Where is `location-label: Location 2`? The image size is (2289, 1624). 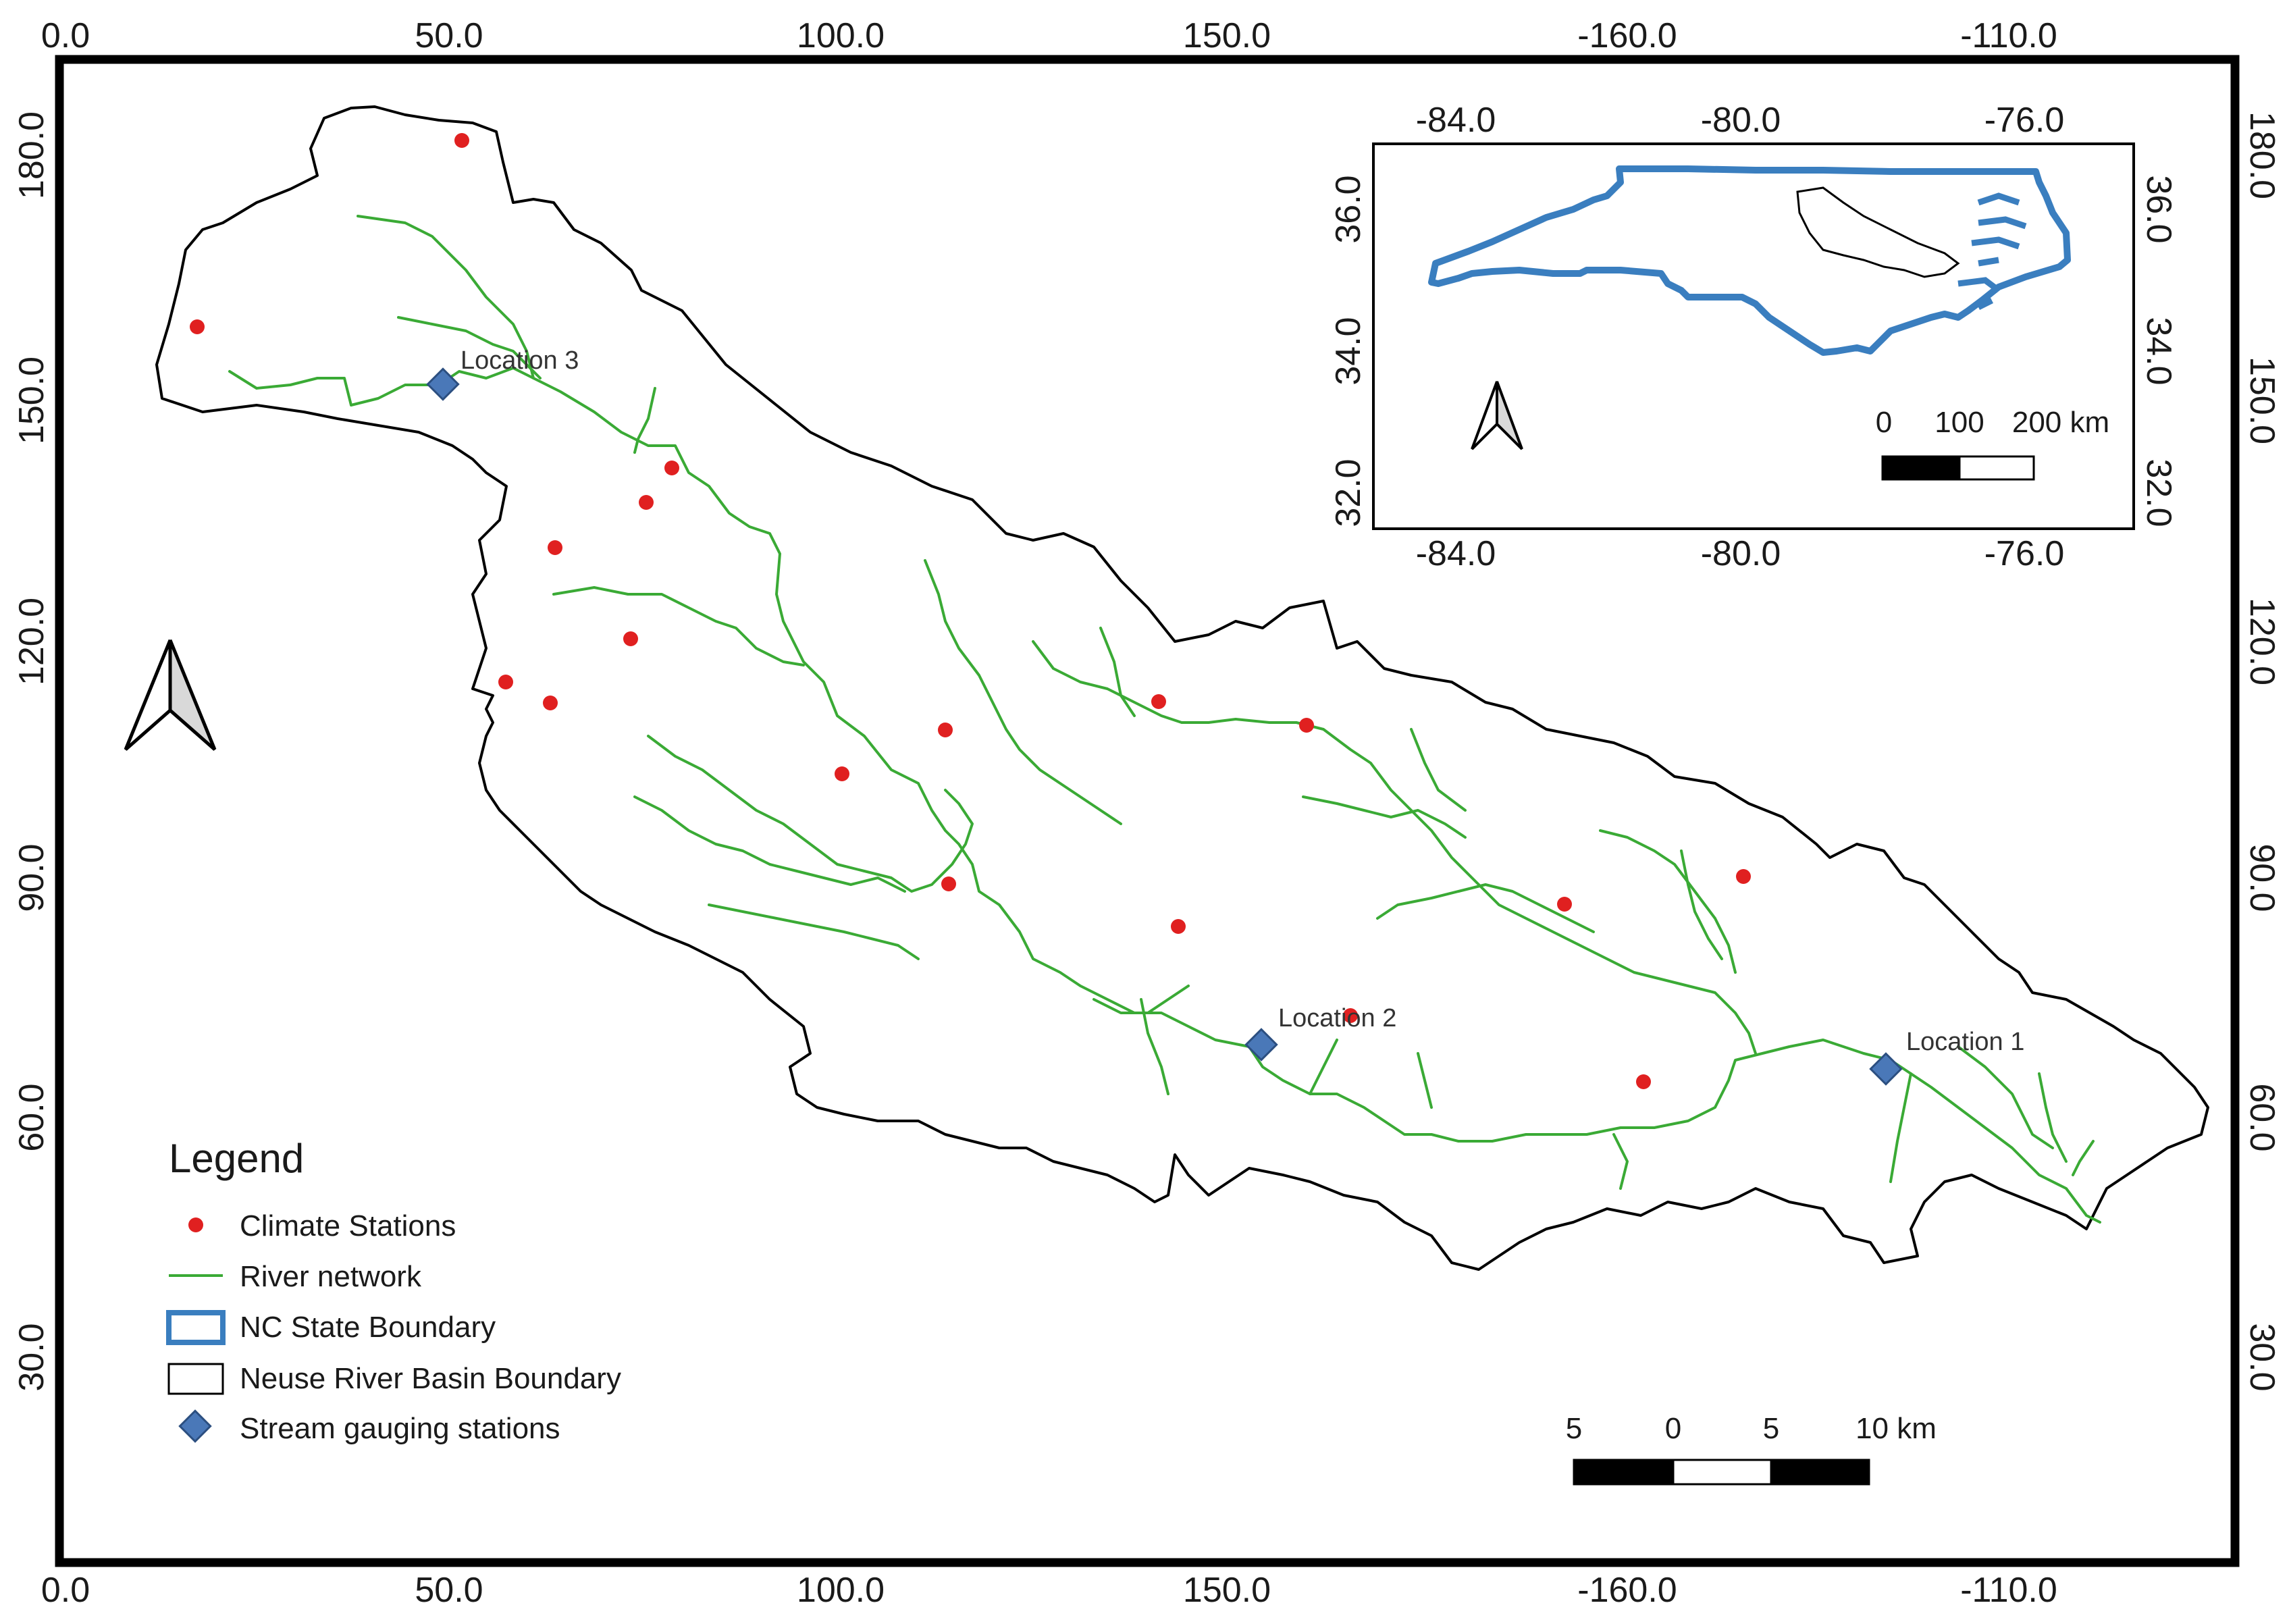 location-label: Location 2 is located at coordinates (1337, 1018).